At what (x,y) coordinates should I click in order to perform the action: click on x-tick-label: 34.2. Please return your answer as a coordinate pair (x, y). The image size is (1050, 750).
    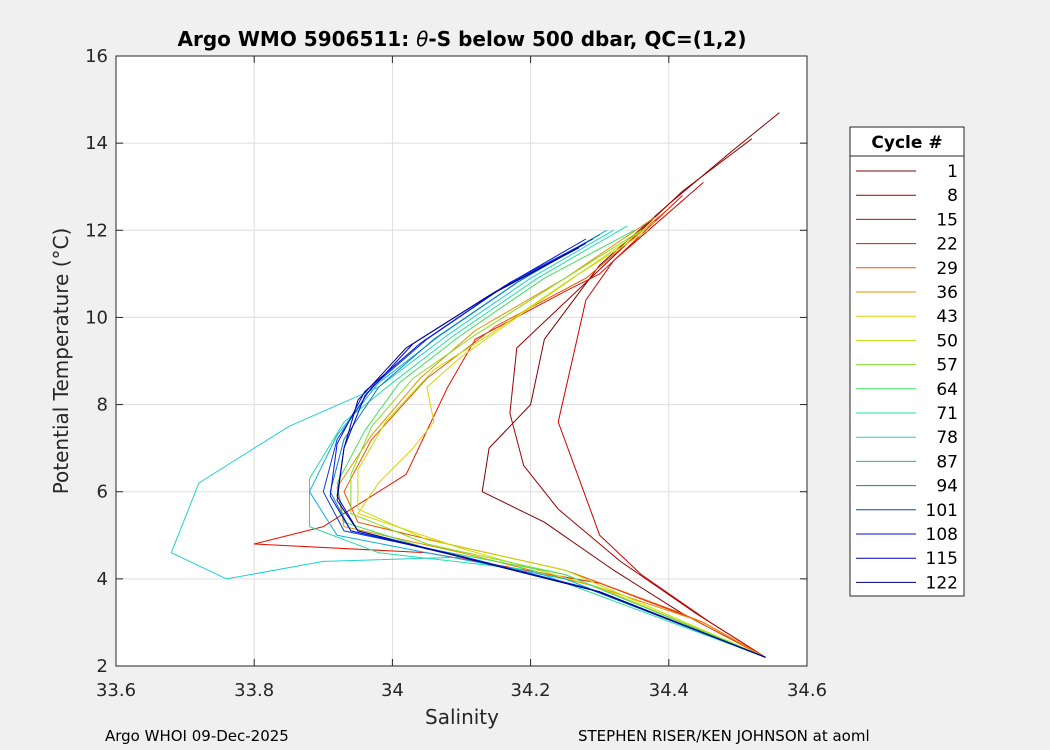
    Looking at the image, I should click on (531, 690).